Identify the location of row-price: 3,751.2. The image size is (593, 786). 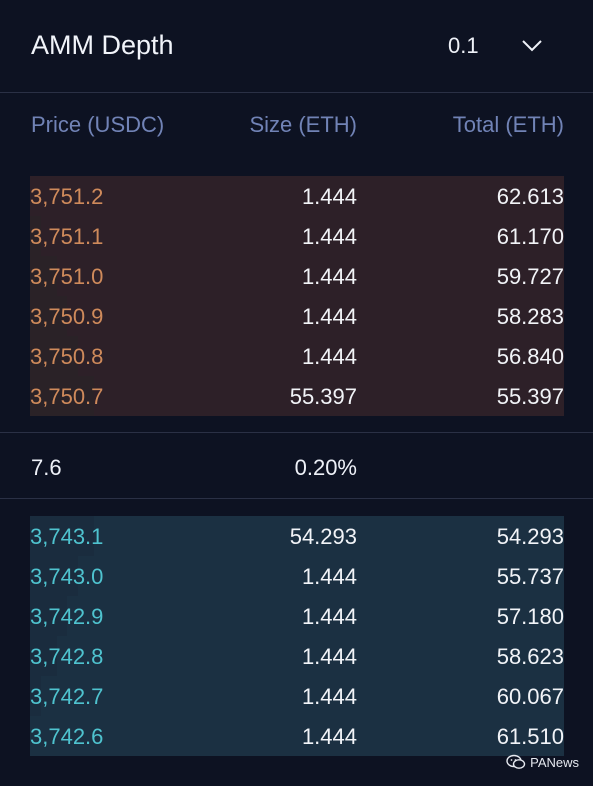
(67, 196).